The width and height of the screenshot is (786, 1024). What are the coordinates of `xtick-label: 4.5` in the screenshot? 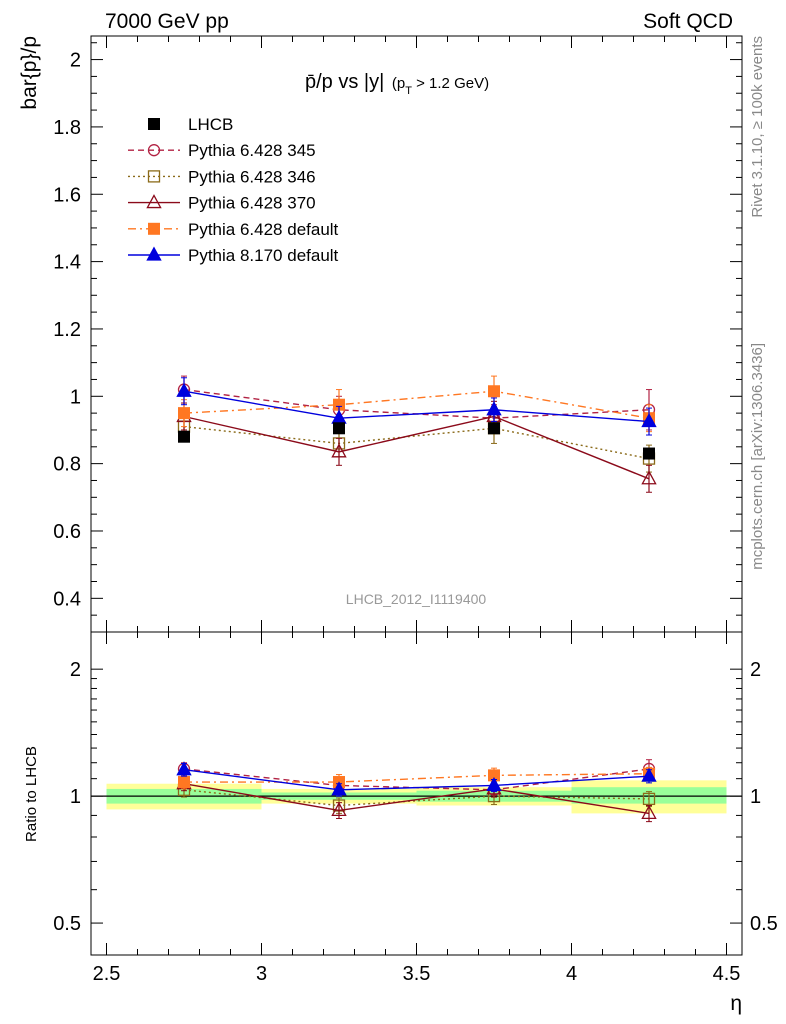 It's located at (727, 974).